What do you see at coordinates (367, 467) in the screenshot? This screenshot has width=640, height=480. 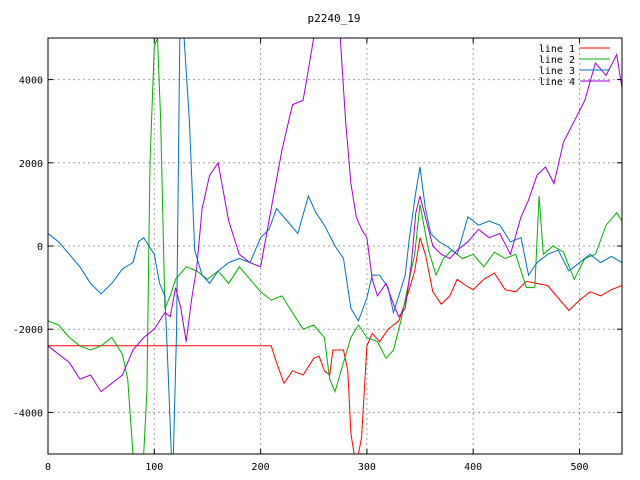 I see `x-tick-label: 300` at bounding box center [367, 467].